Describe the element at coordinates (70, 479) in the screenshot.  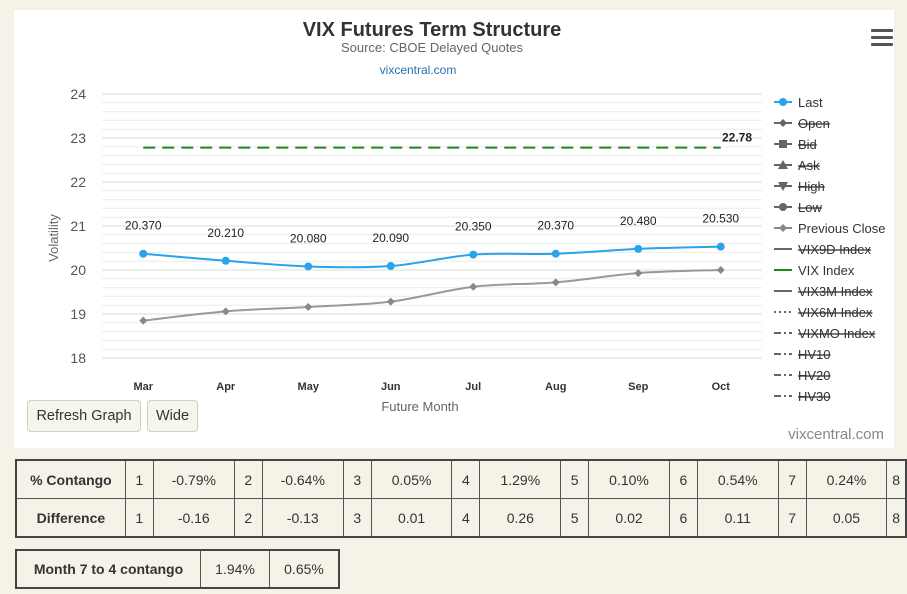
I see `row-label: % Contango` at that location.